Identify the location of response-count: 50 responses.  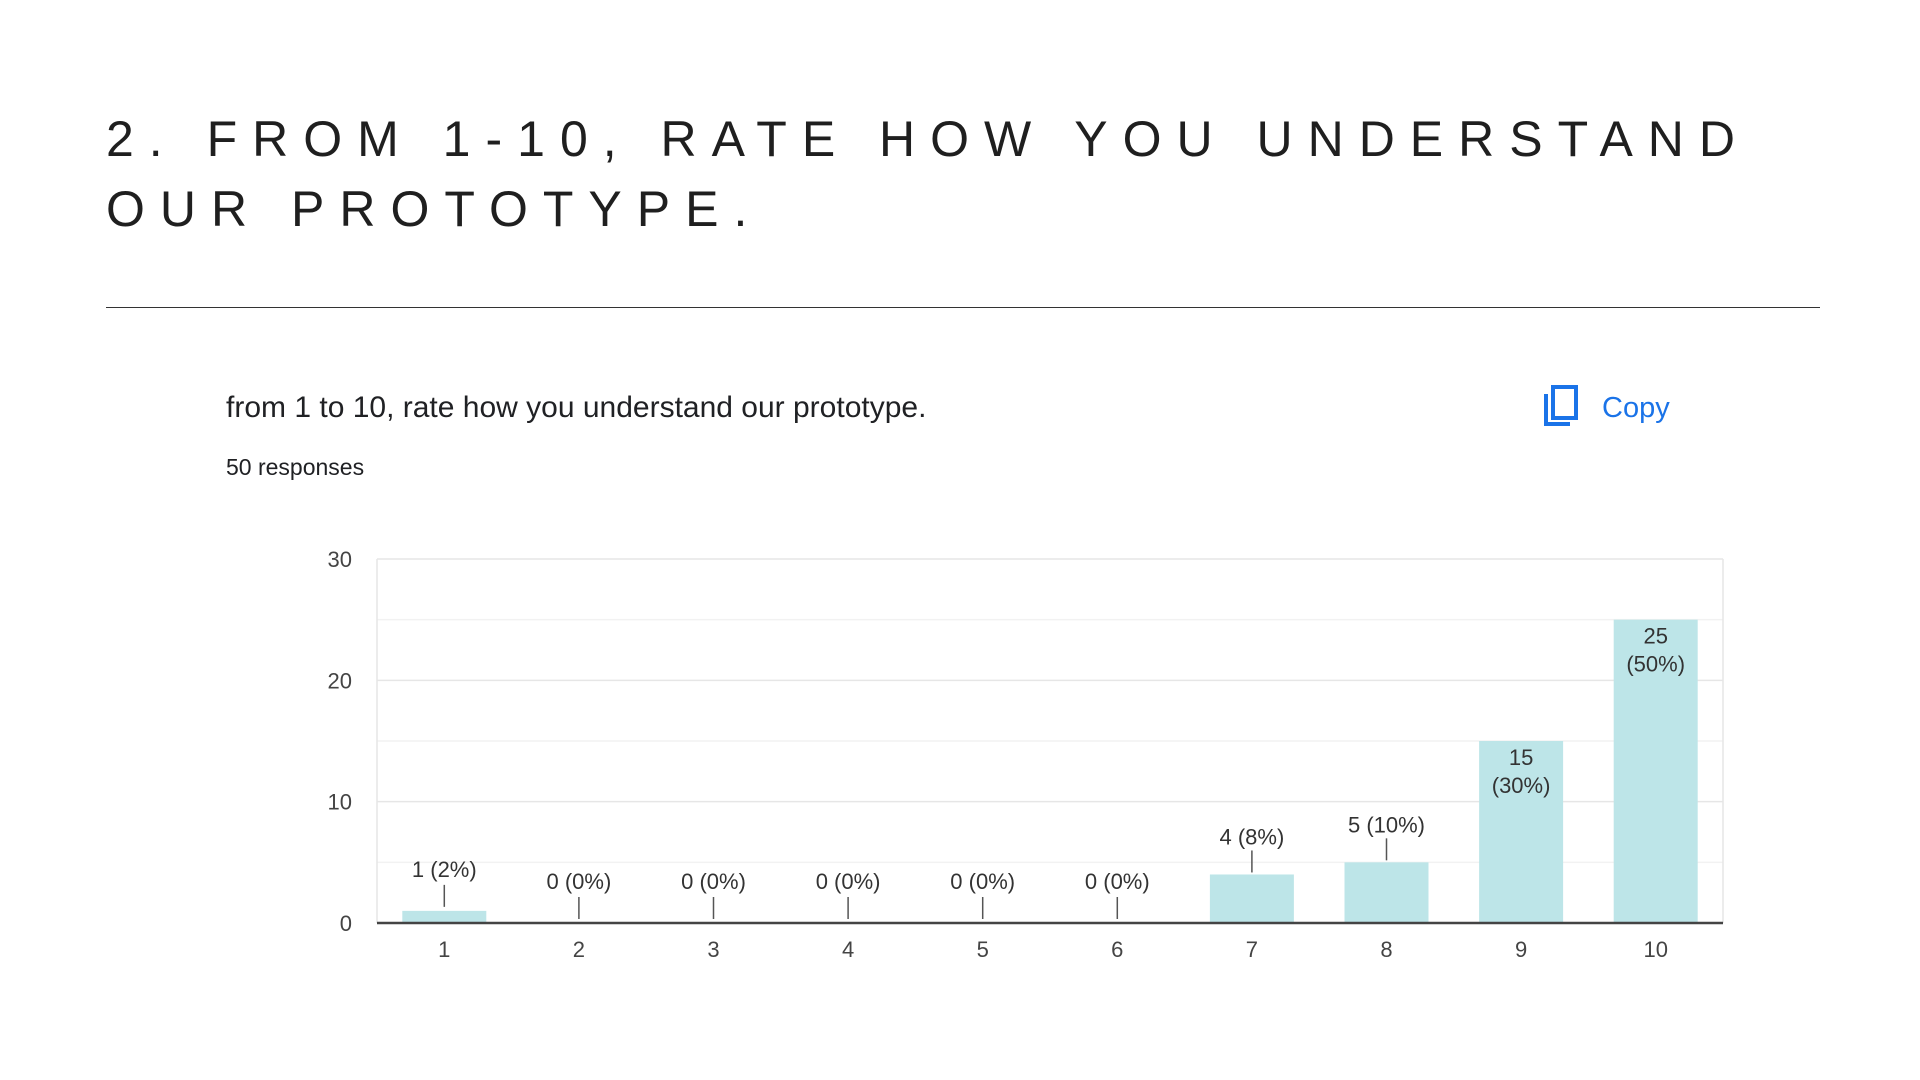
(295, 467).